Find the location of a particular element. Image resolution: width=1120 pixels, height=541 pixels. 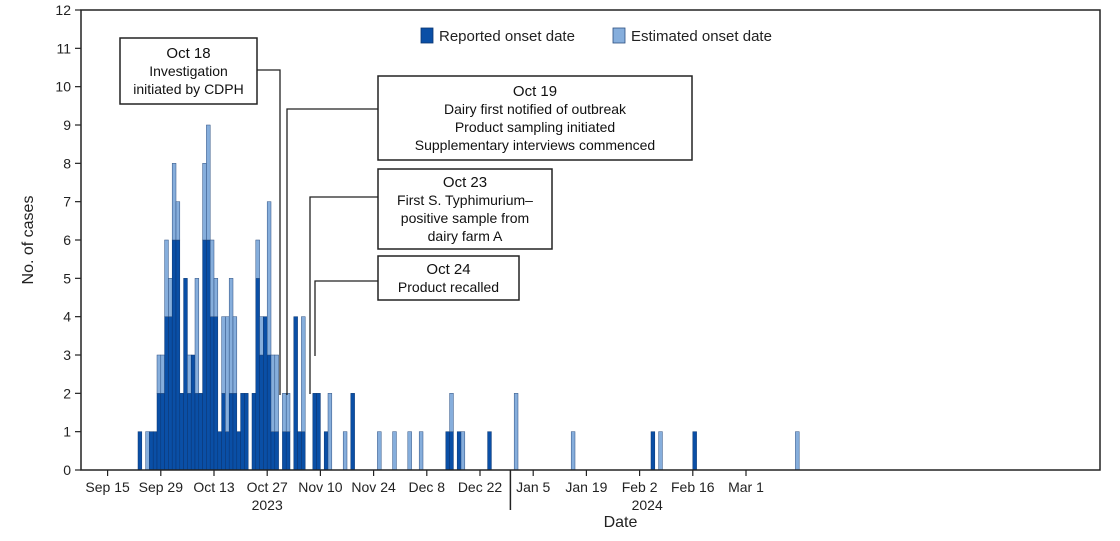

annotation-line: Investigation is located at coordinates (188, 71).